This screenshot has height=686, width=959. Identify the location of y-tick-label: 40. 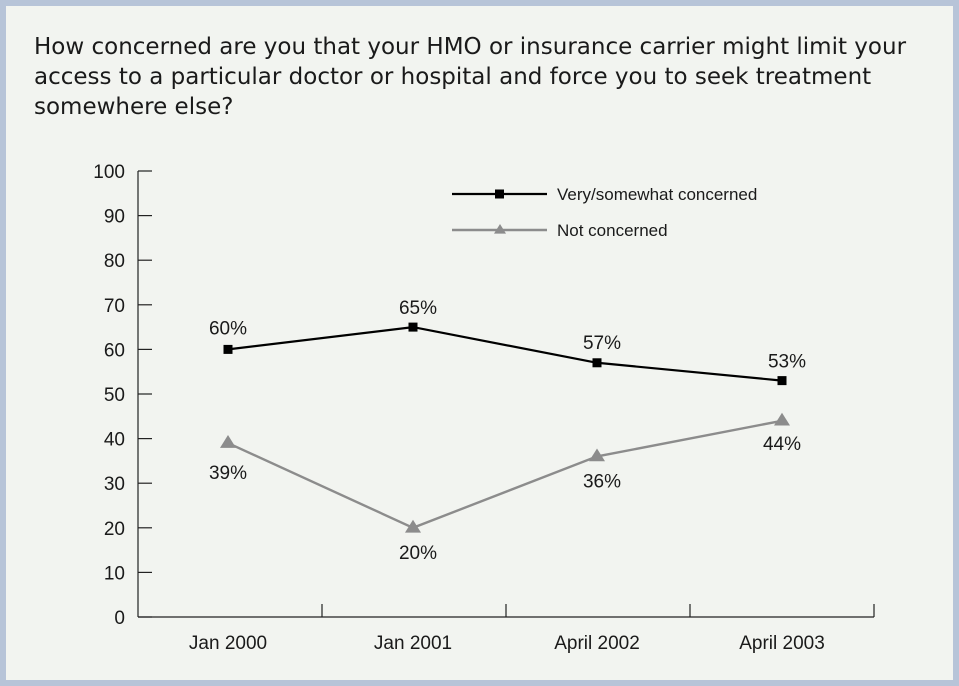
(114, 440).